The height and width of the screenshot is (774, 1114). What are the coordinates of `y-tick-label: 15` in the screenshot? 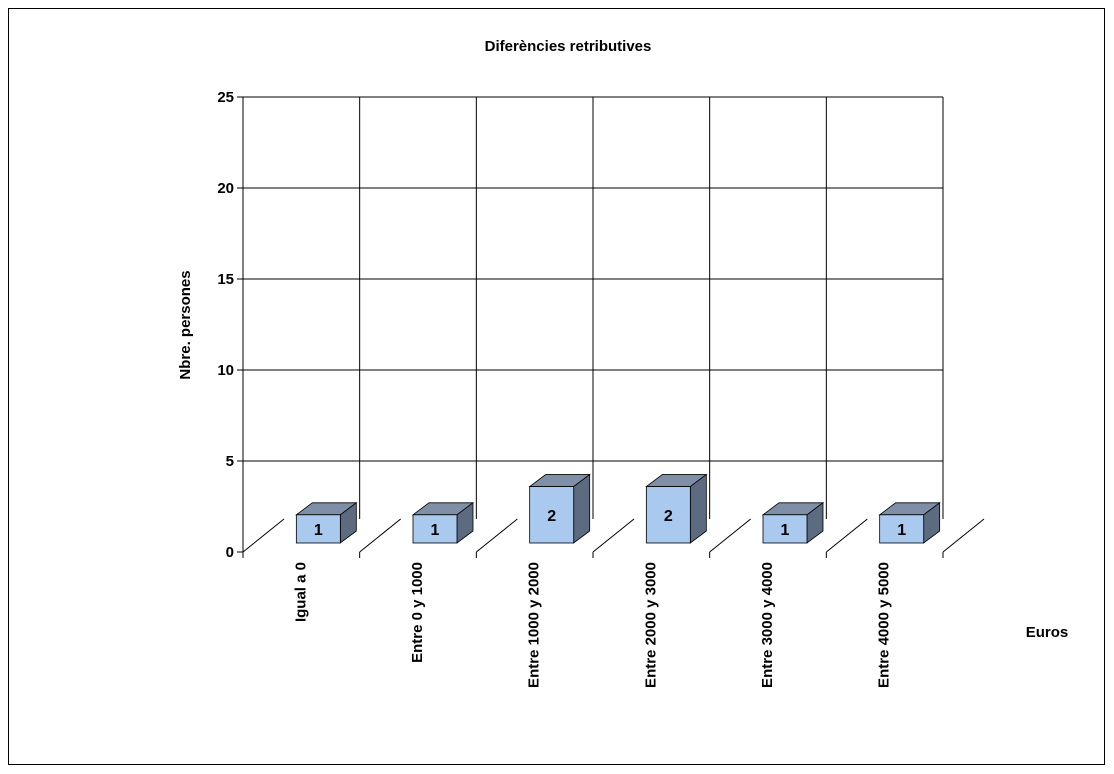 It's located at (225, 279).